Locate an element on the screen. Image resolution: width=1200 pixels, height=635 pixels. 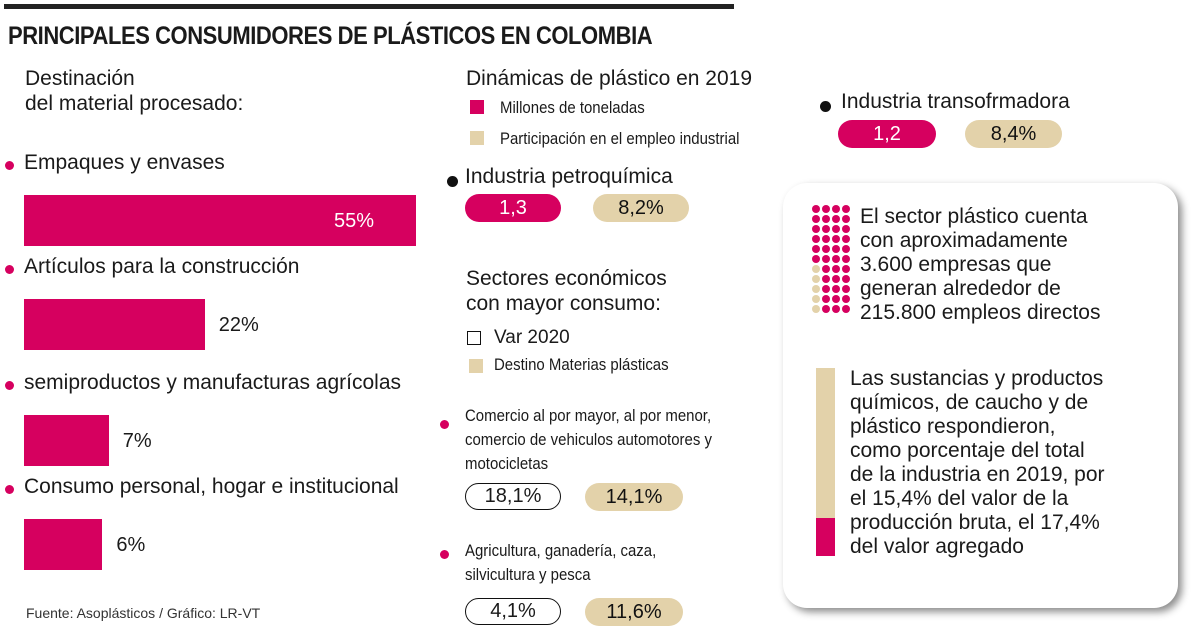
chart-title: Destinación del material procesado: is located at coordinates (134, 91).